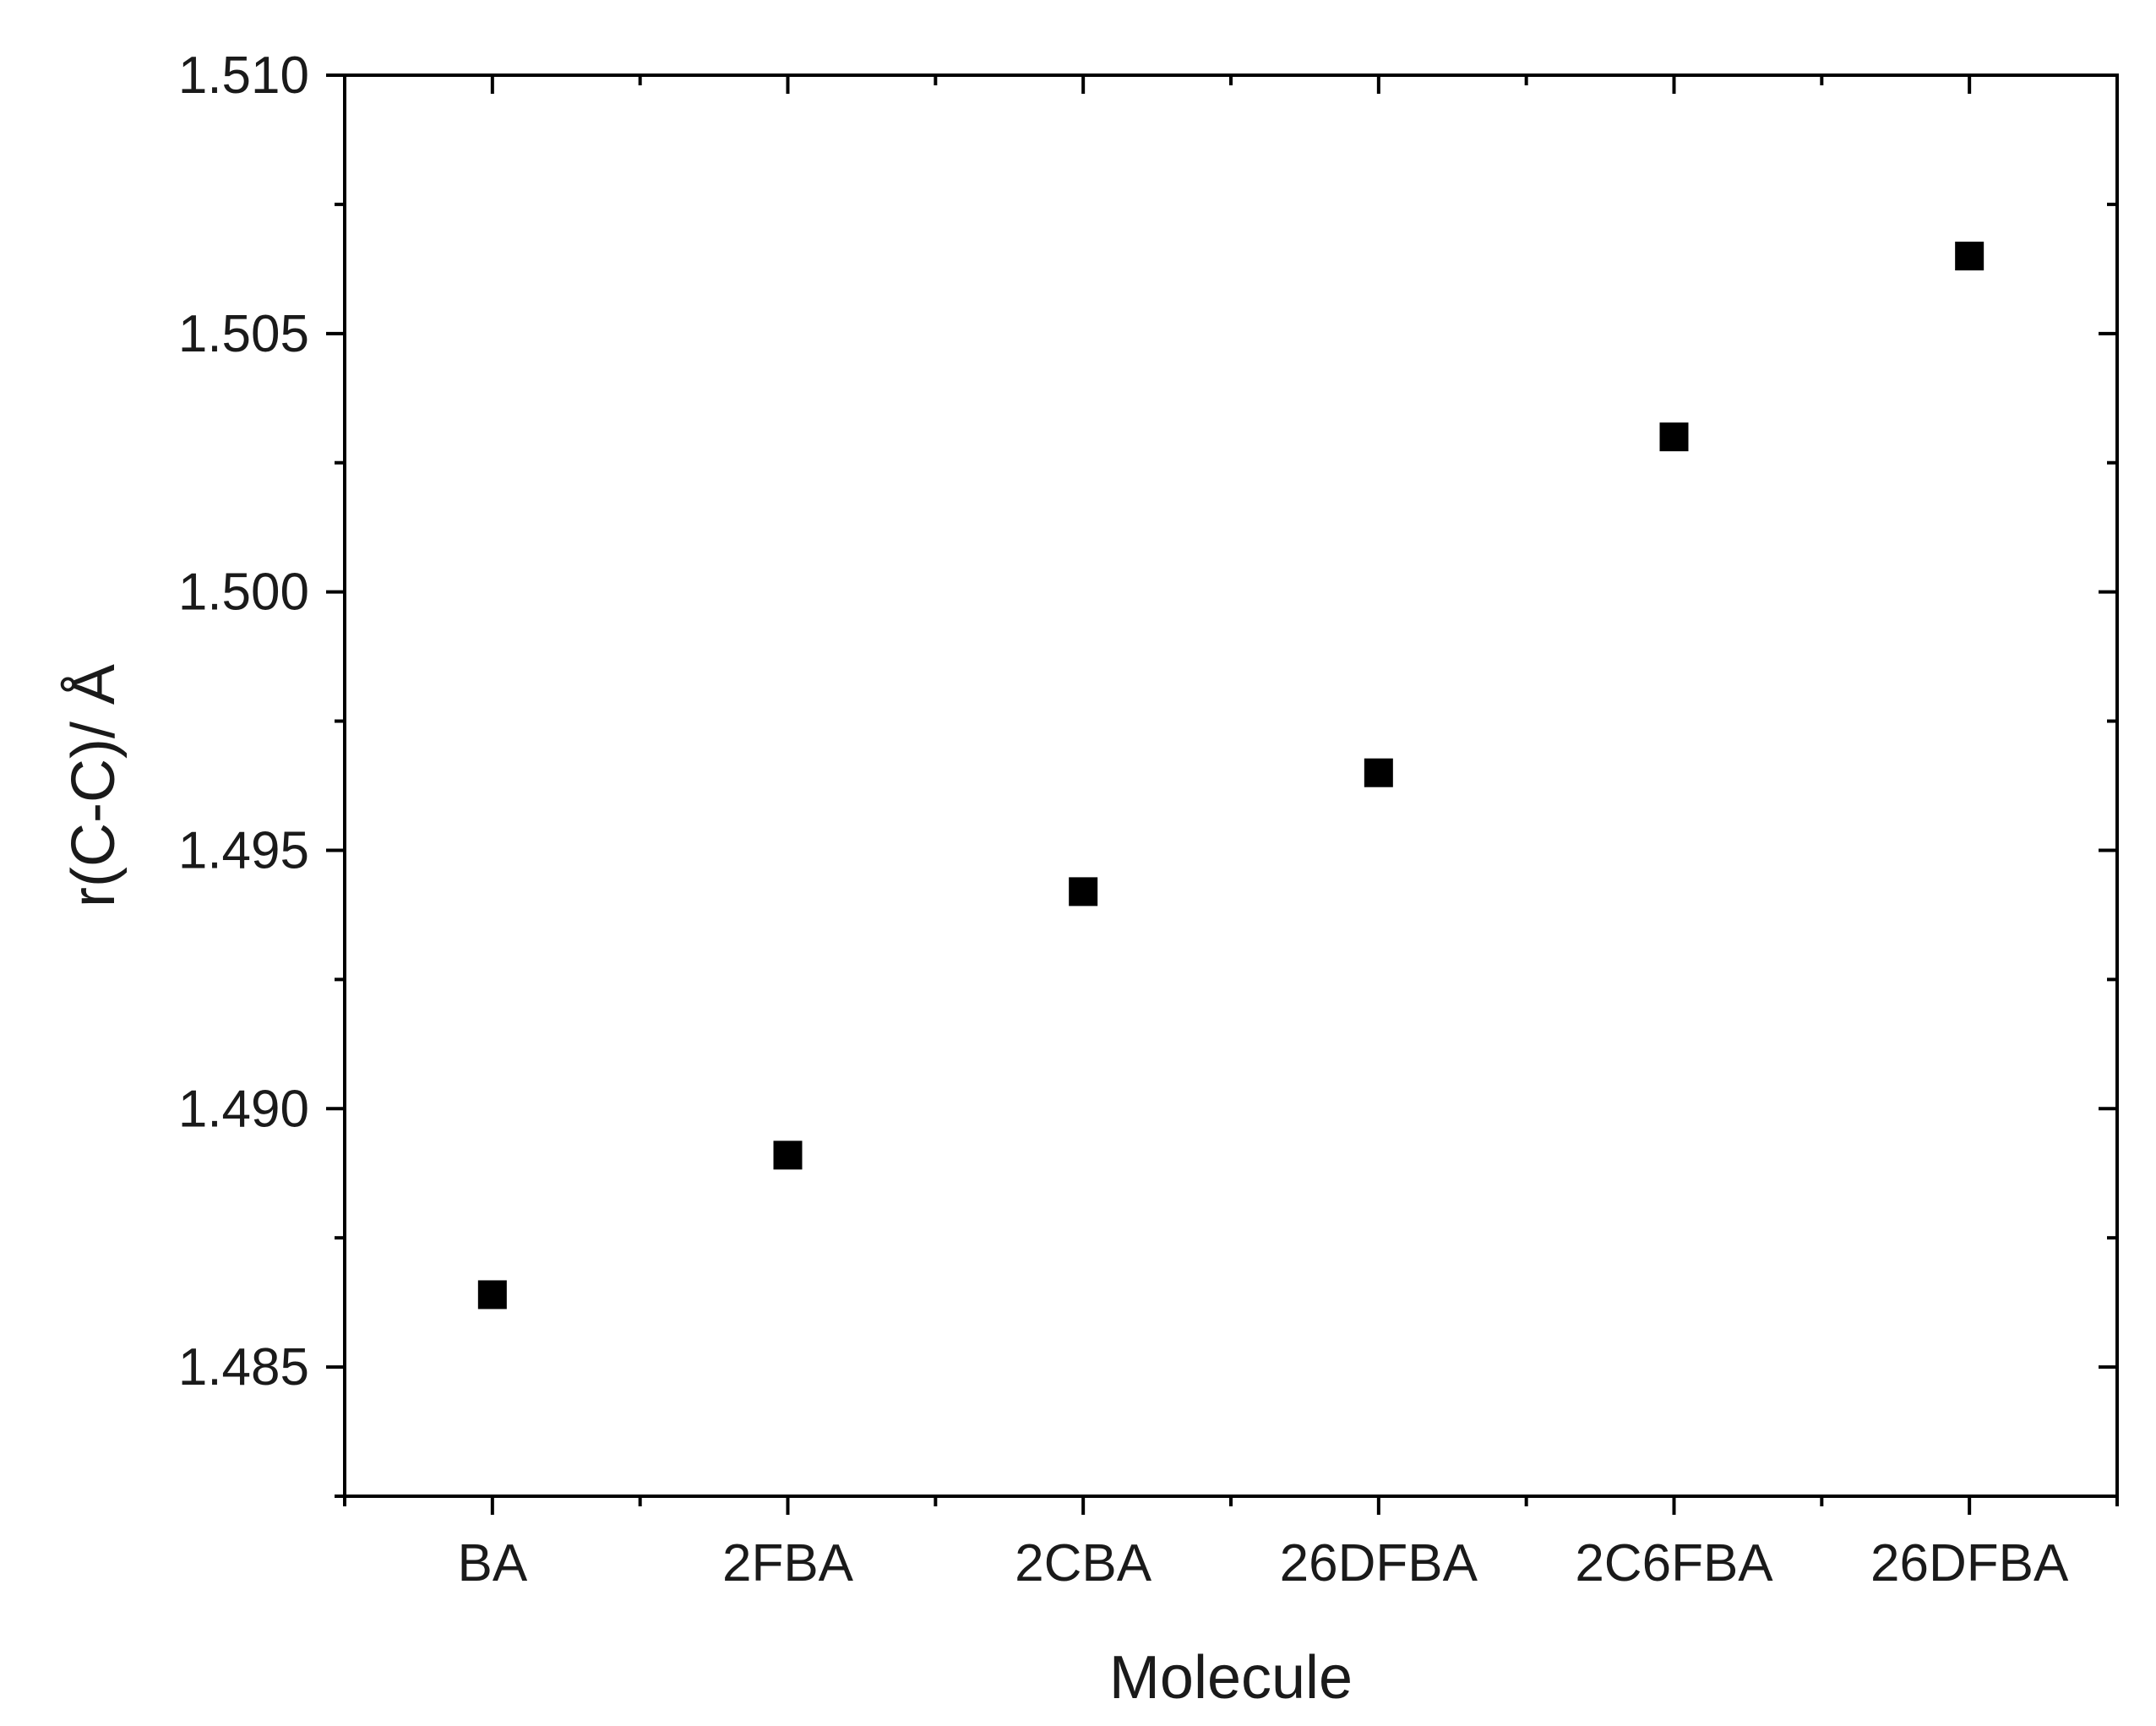 The image size is (2156, 1726). Describe the element at coordinates (243, 334) in the screenshot. I see `y-tick-label: 1.505` at that location.